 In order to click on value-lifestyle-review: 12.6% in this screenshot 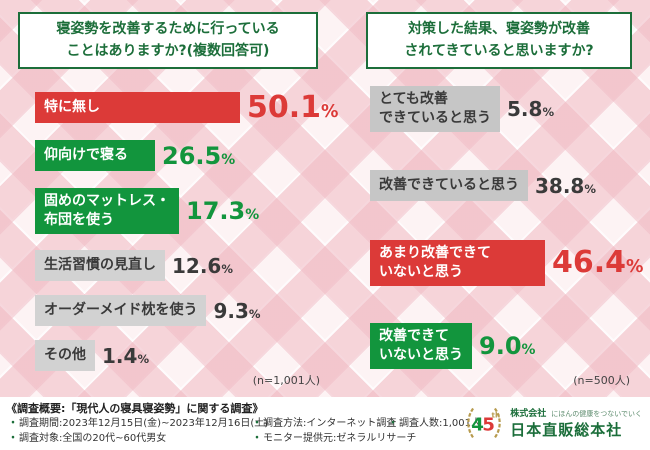, I will do `click(202, 265)`.